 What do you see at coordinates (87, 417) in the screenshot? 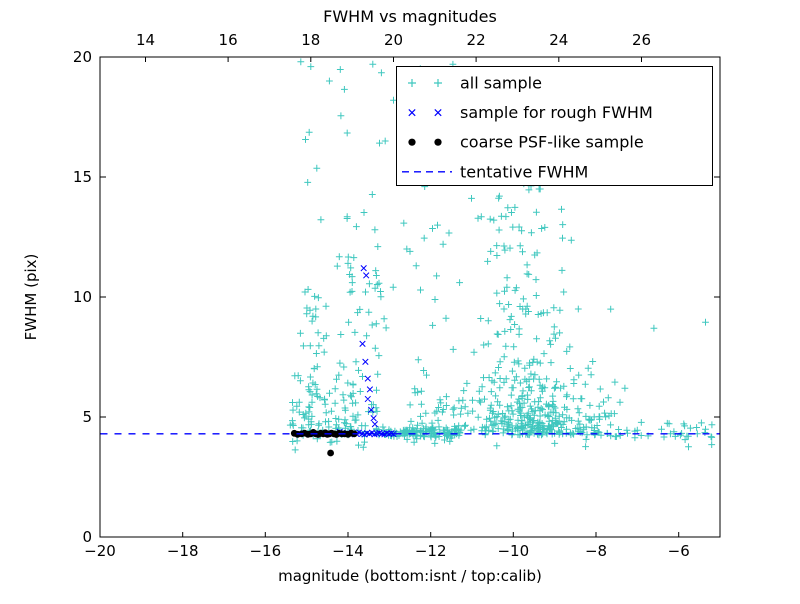
I see `y-tick-label: 5` at bounding box center [87, 417].